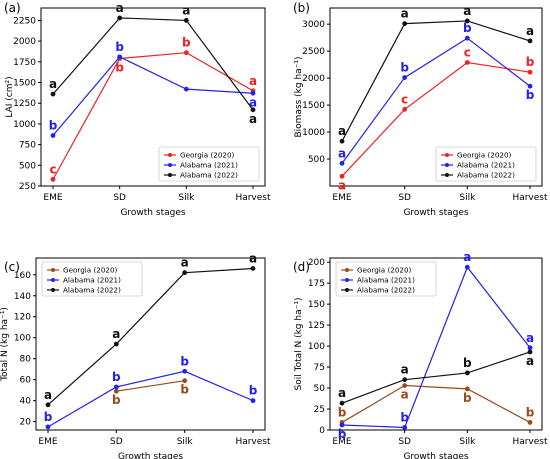 This screenshot has height=459, width=550. What do you see at coordinates (299, 96) in the screenshot?
I see `y-axis-title: Biomass (kg ha⁻¹)` at bounding box center [299, 96].